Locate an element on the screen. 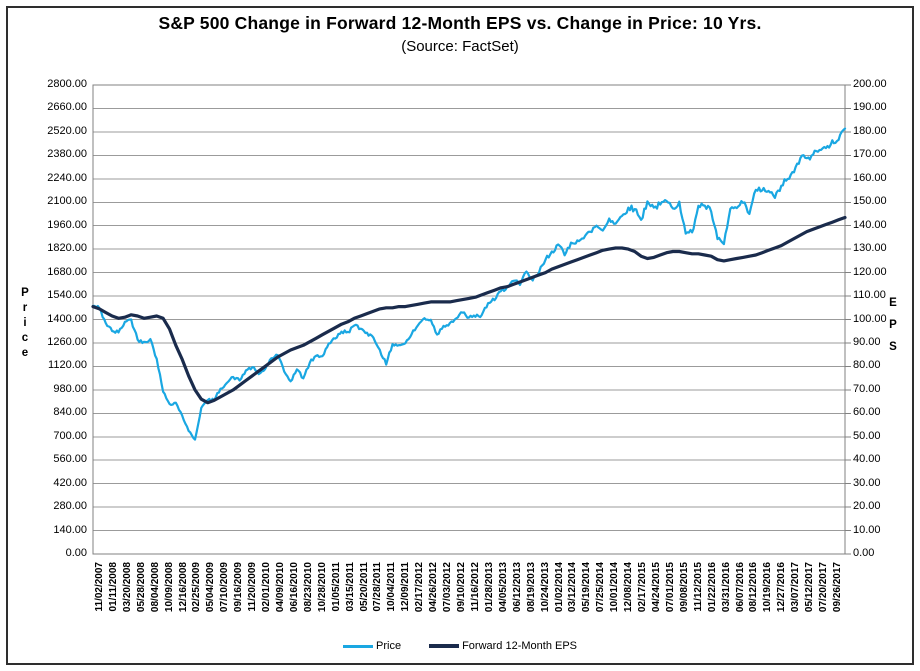 Image resolution: width=920 pixels, height=671 pixels. chart-subtitle: (Source: FactSet) is located at coordinates (460, 46).